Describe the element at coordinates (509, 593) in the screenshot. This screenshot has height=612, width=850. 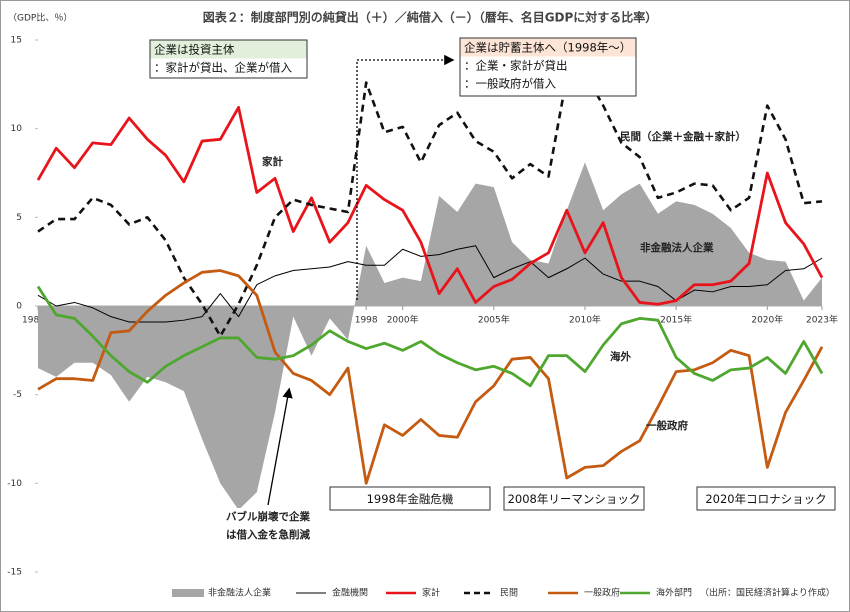
I see `legend-label: 民間` at that location.